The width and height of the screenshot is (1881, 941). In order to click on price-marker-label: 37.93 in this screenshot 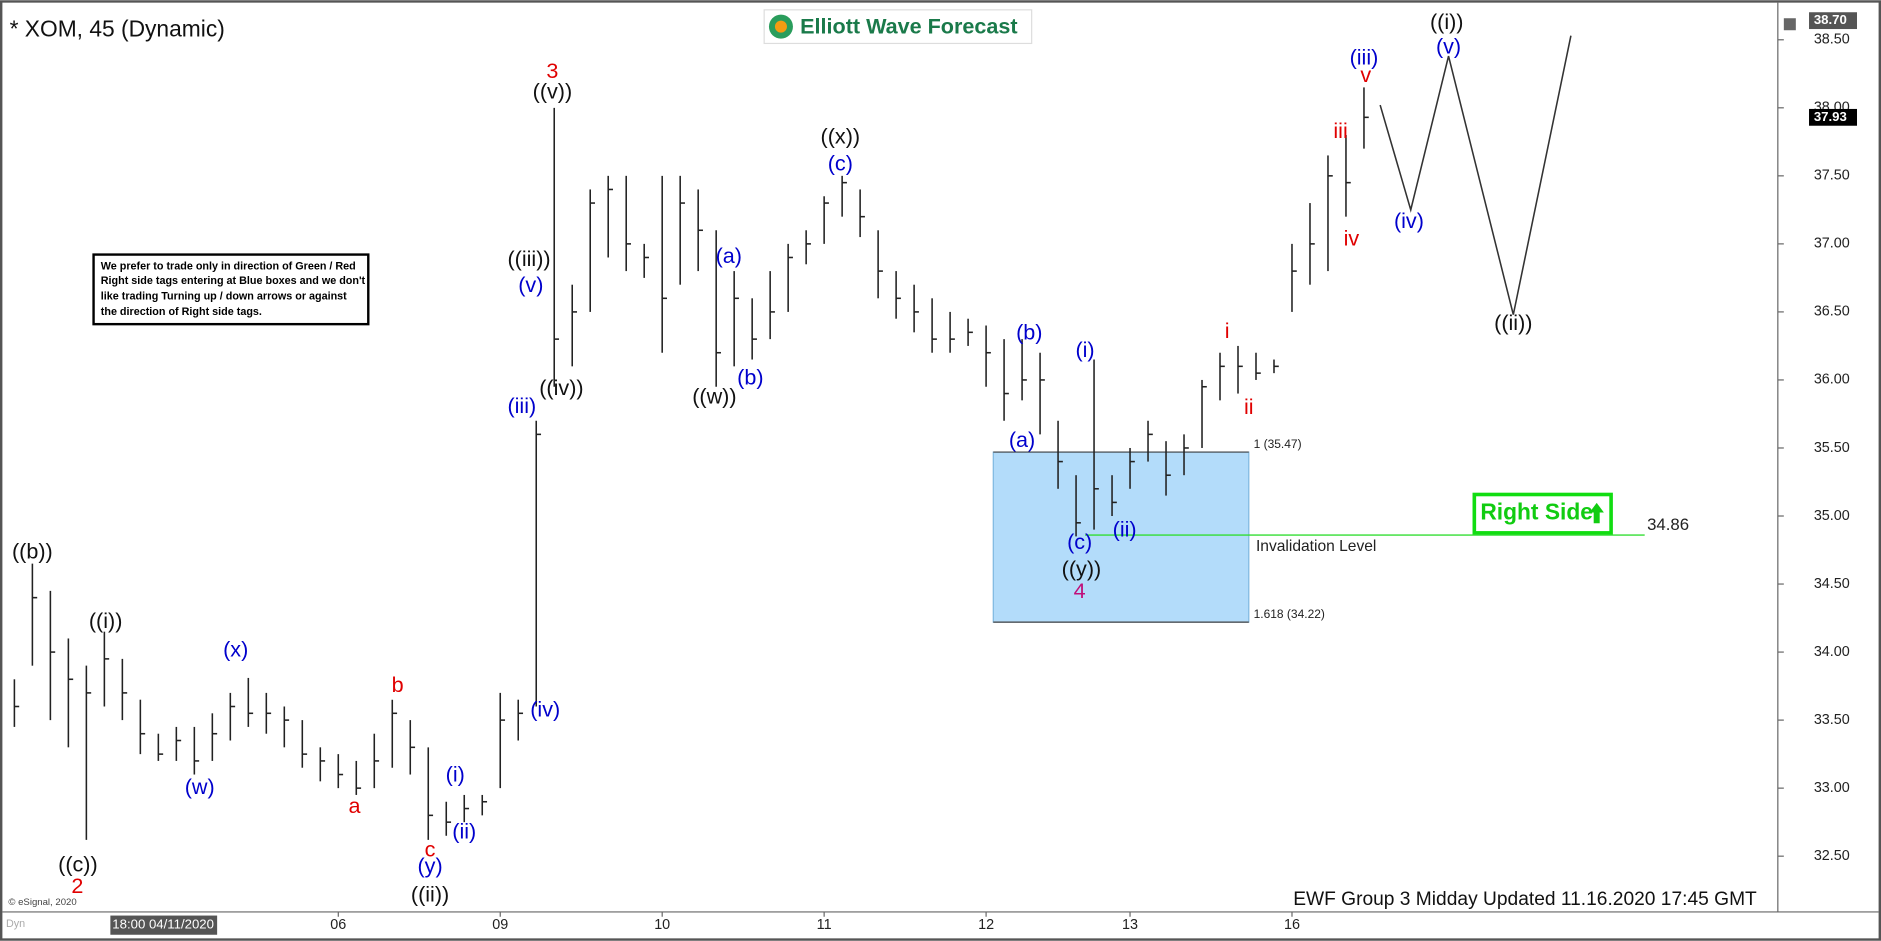, I will do `click(1830, 116)`.